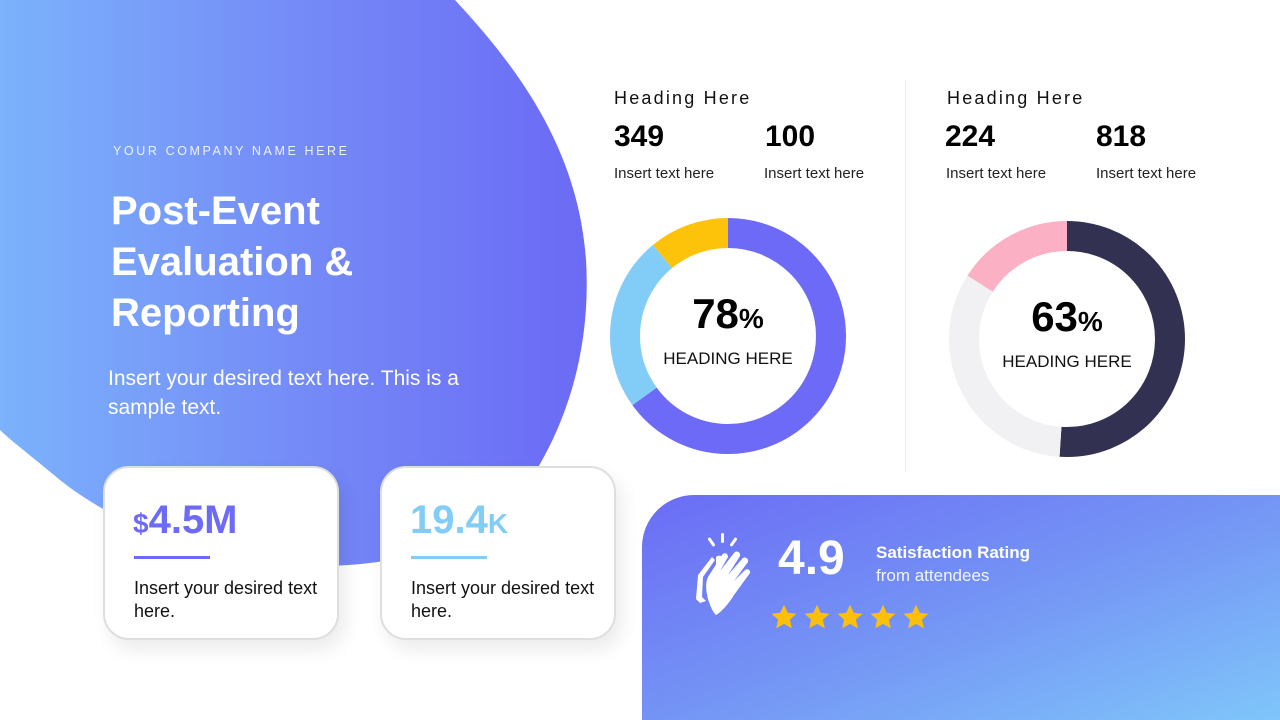 This screenshot has height=720, width=1280. What do you see at coordinates (1121, 136) in the screenshot?
I see `kpi-value: 818` at bounding box center [1121, 136].